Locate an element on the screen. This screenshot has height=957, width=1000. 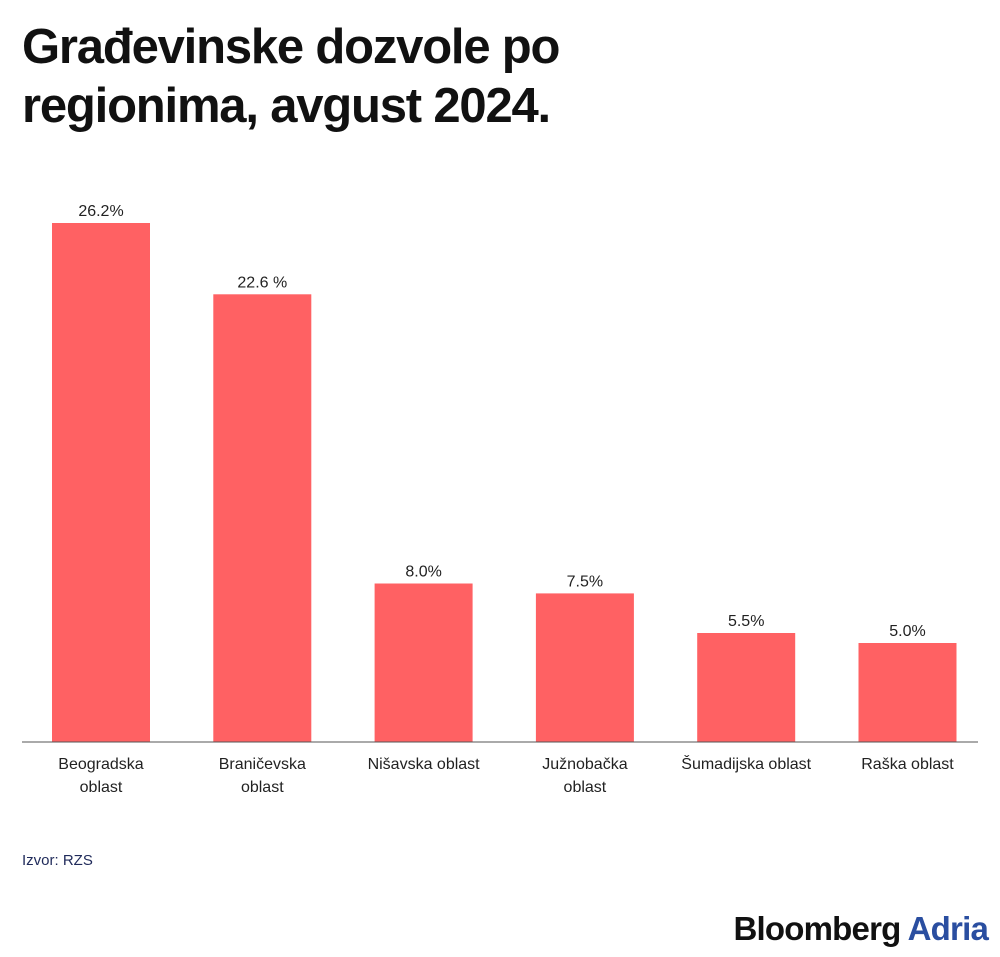
chart-title-line-1: Građevinske dozvole po is located at coordinates (291, 47).